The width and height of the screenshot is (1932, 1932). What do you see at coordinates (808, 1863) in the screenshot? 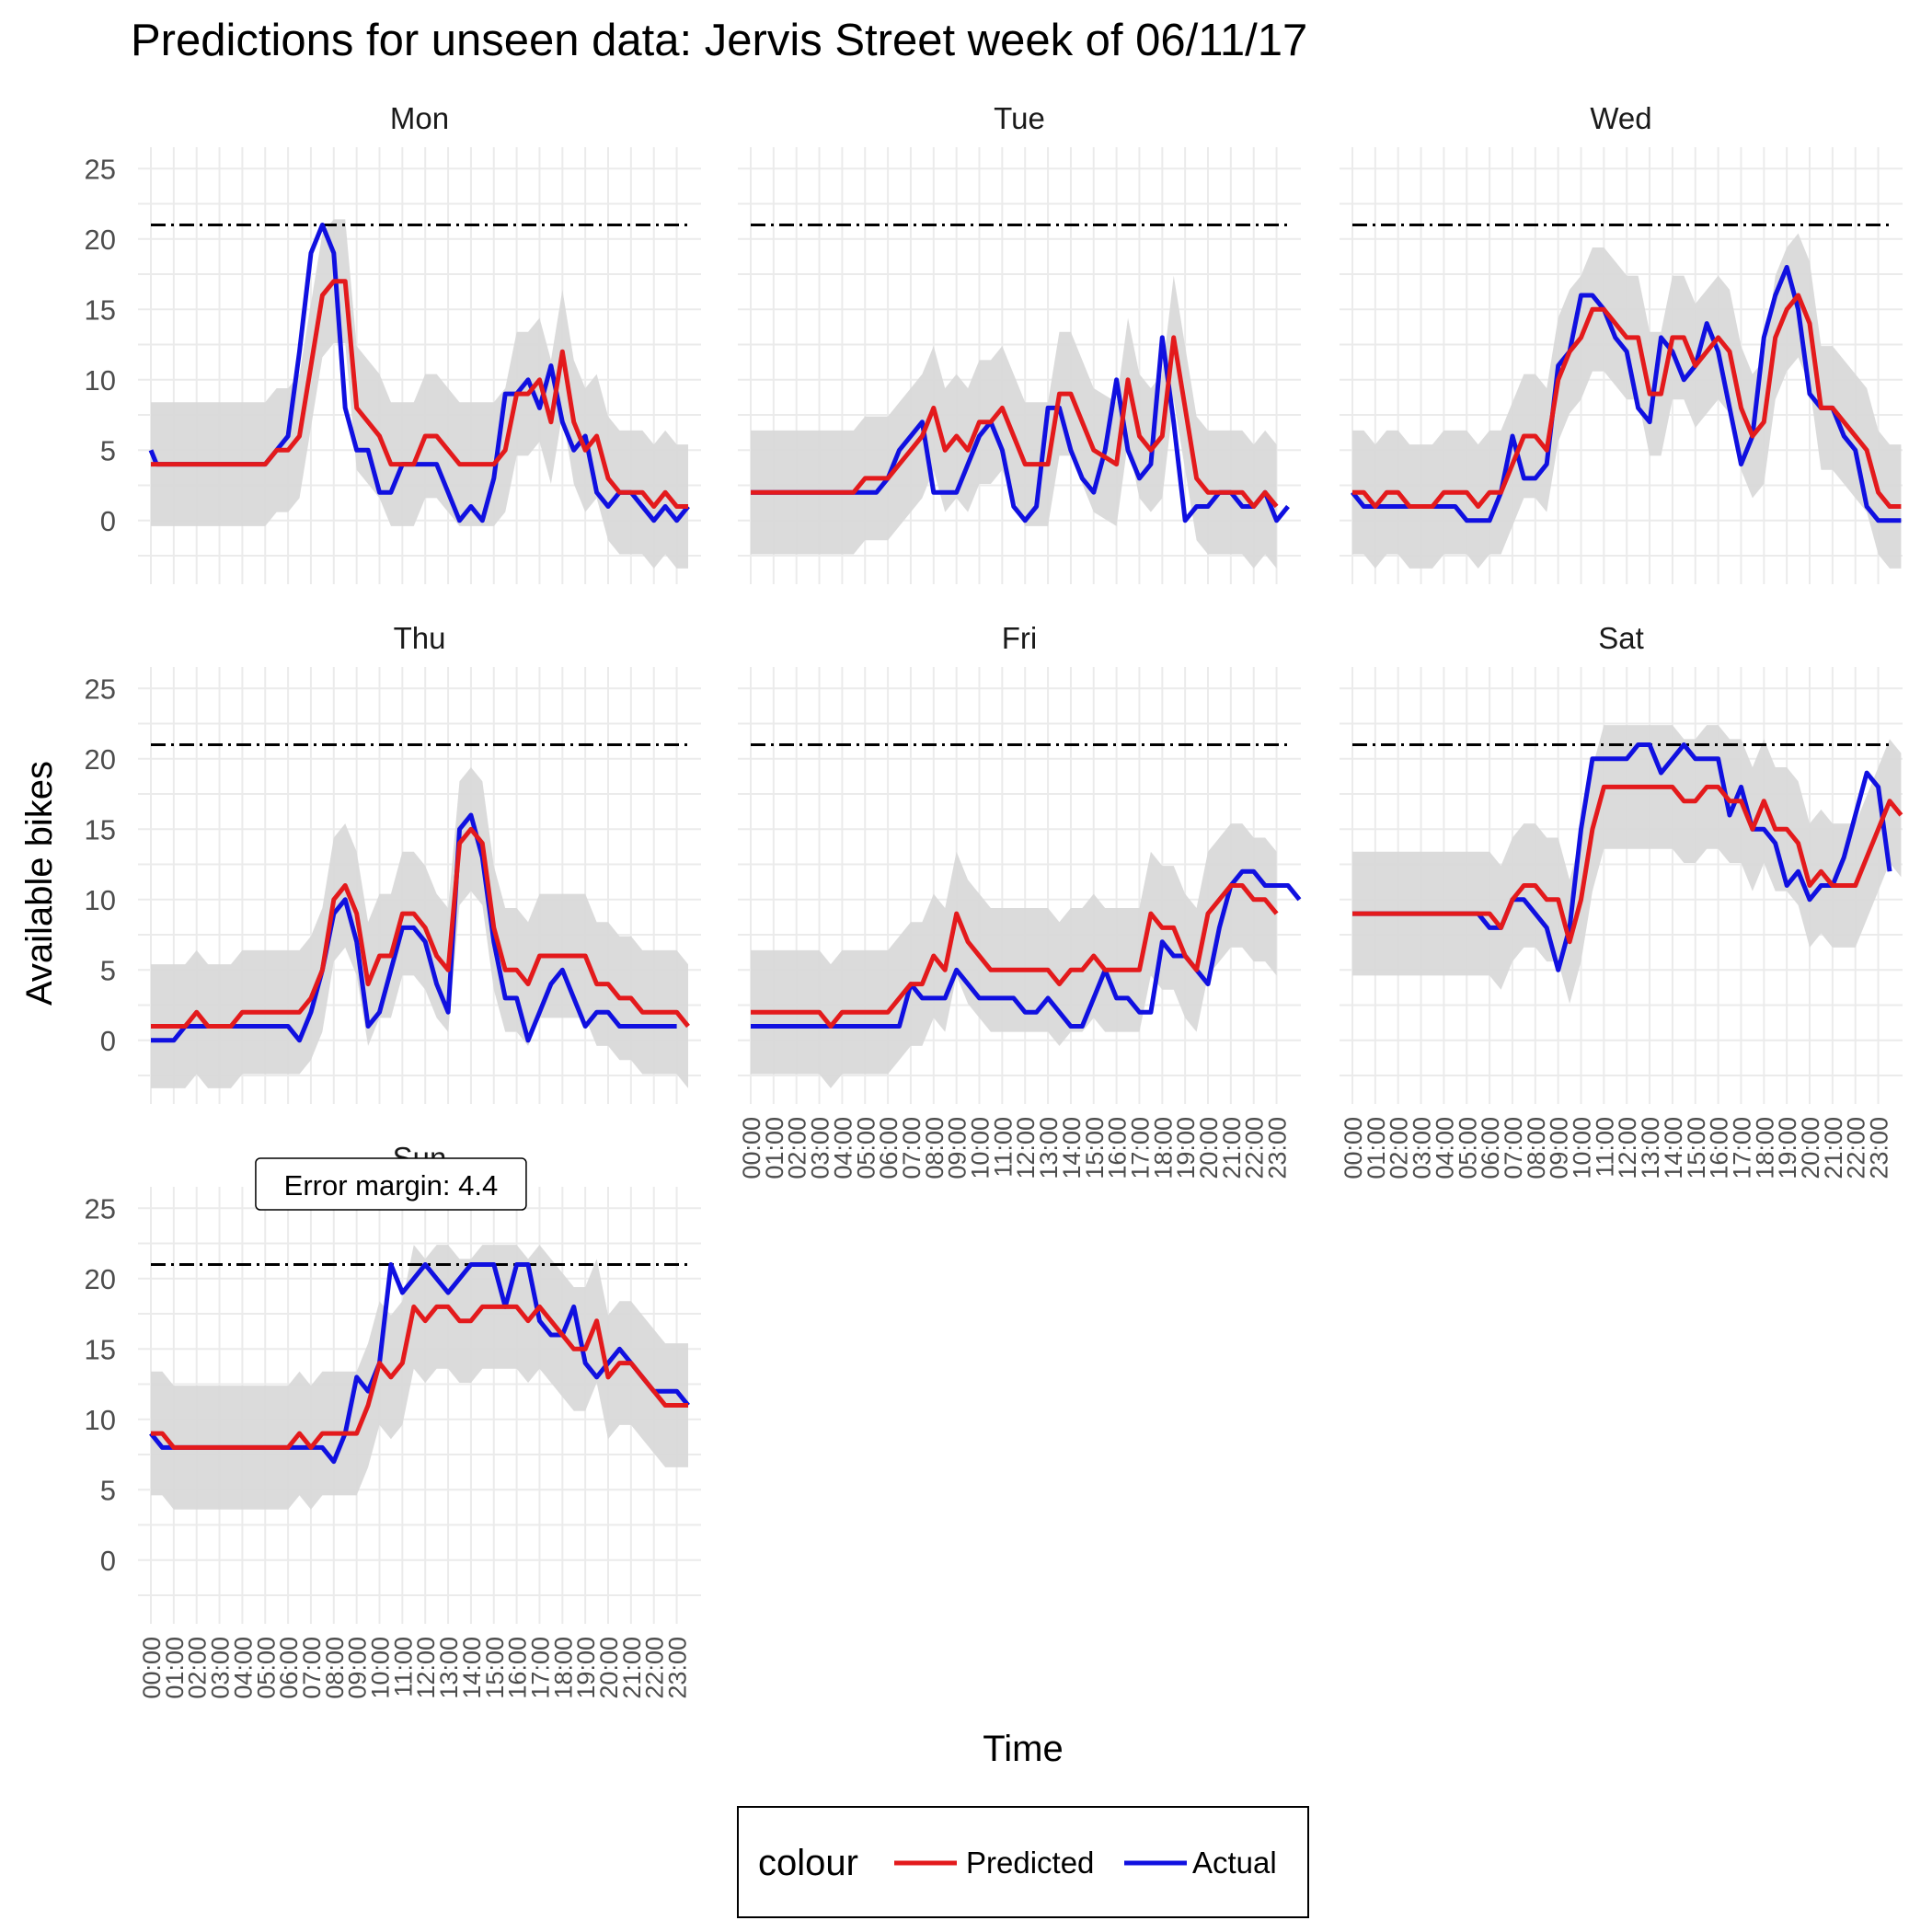
I see `legend-title: colour` at bounding box center [808, 1863].